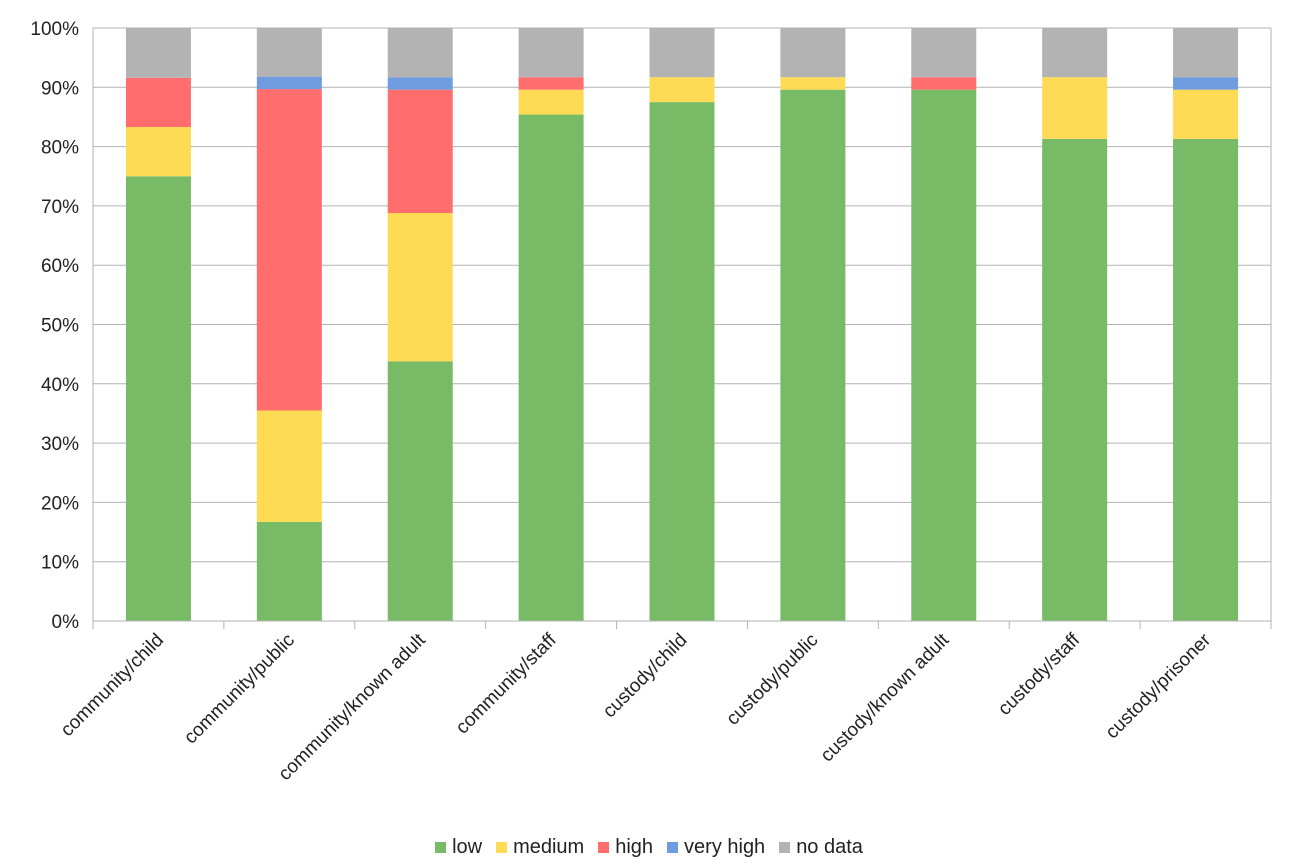 Image resolution: width=1298 pixels, height=867 pixels. I want to click on x-tick-label: community/staff, so click(506, 683).